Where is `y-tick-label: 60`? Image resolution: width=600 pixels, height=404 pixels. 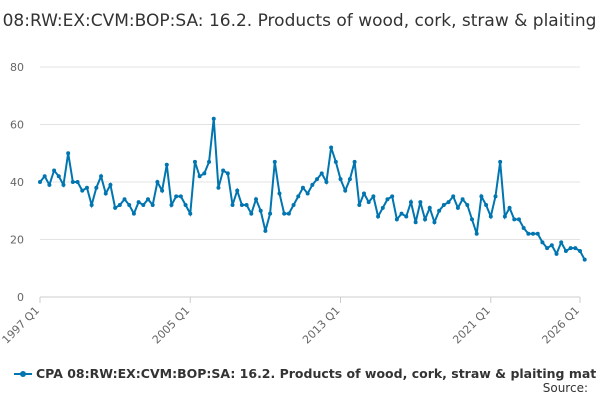
y-tick-label: 60 is located at coordinates (17, 125).